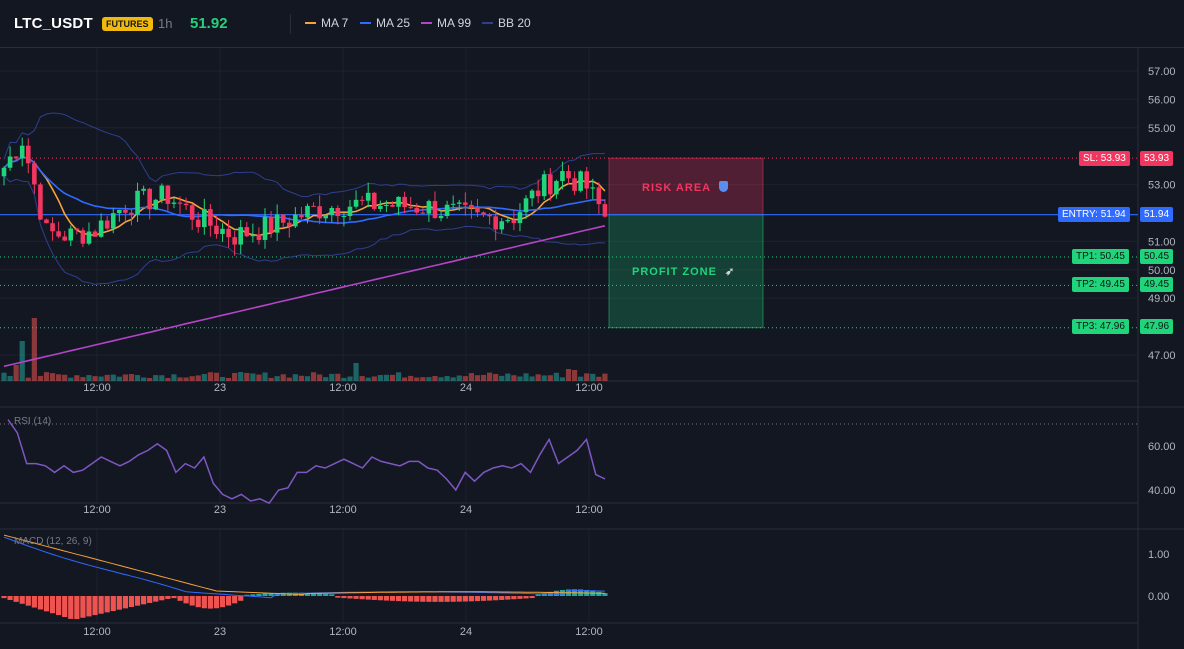 This screenshot has height=649, width=1184. I want to click on price-axis-label: 51.00, so click(1162, 242).